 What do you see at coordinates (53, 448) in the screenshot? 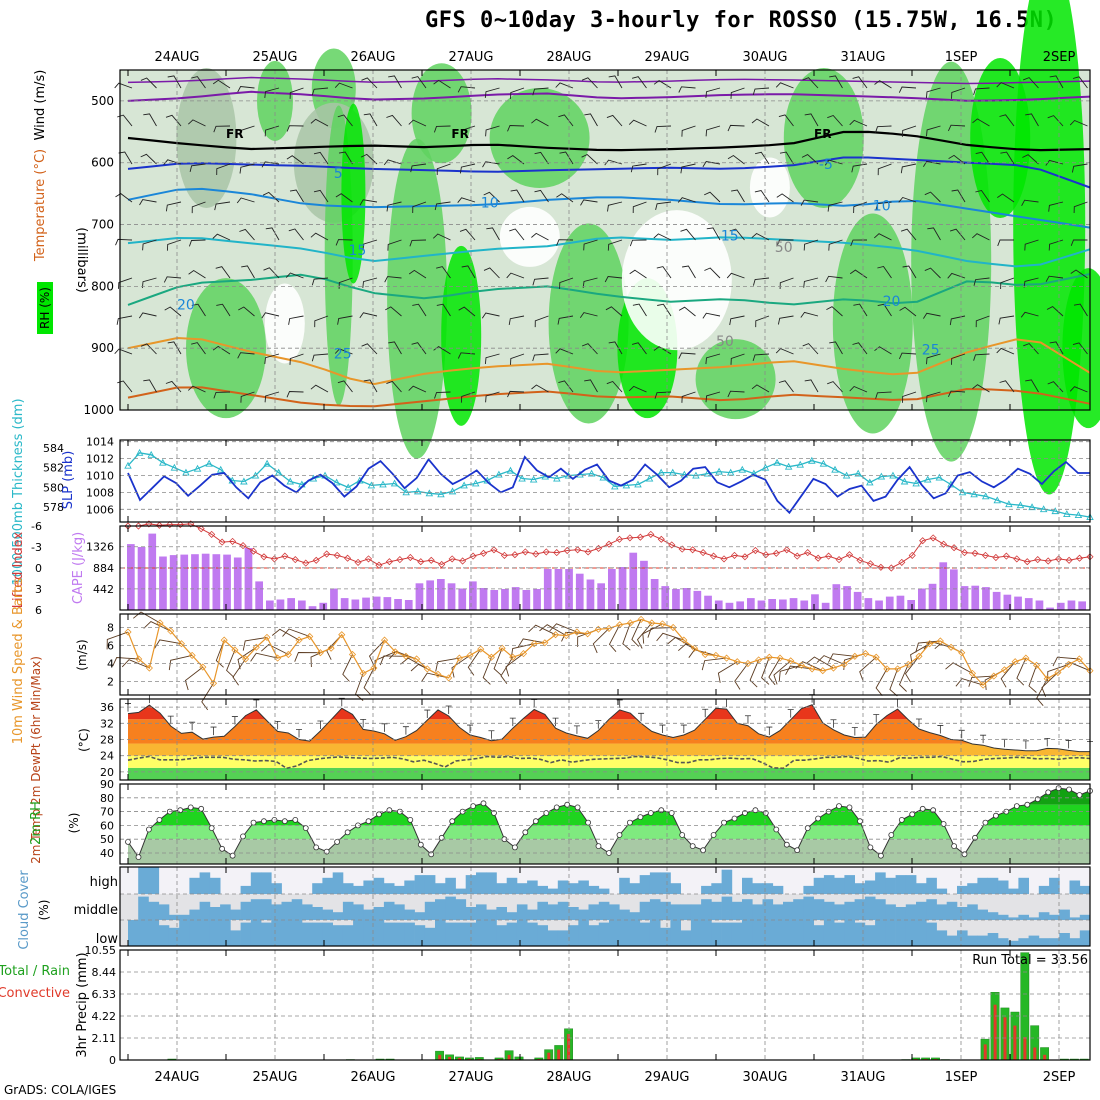
I see `thickness-tick-label: 584` at bounding box center [53, 448].